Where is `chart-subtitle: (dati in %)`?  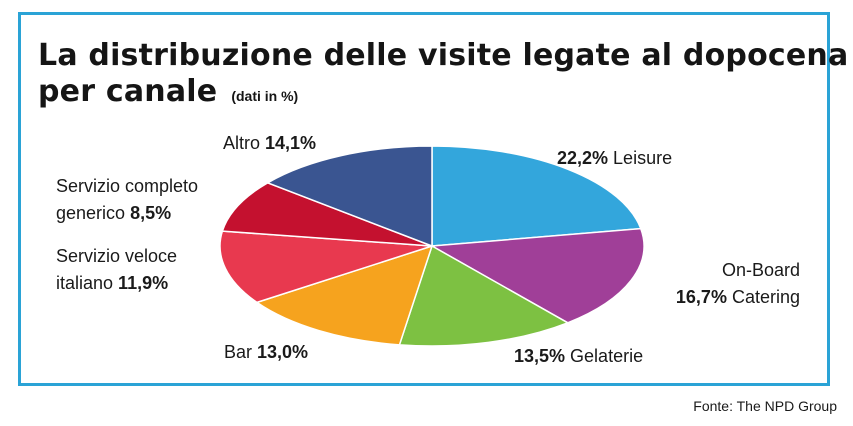 chart-subtitle: (dati in %) is located at coordinates (265, 96).